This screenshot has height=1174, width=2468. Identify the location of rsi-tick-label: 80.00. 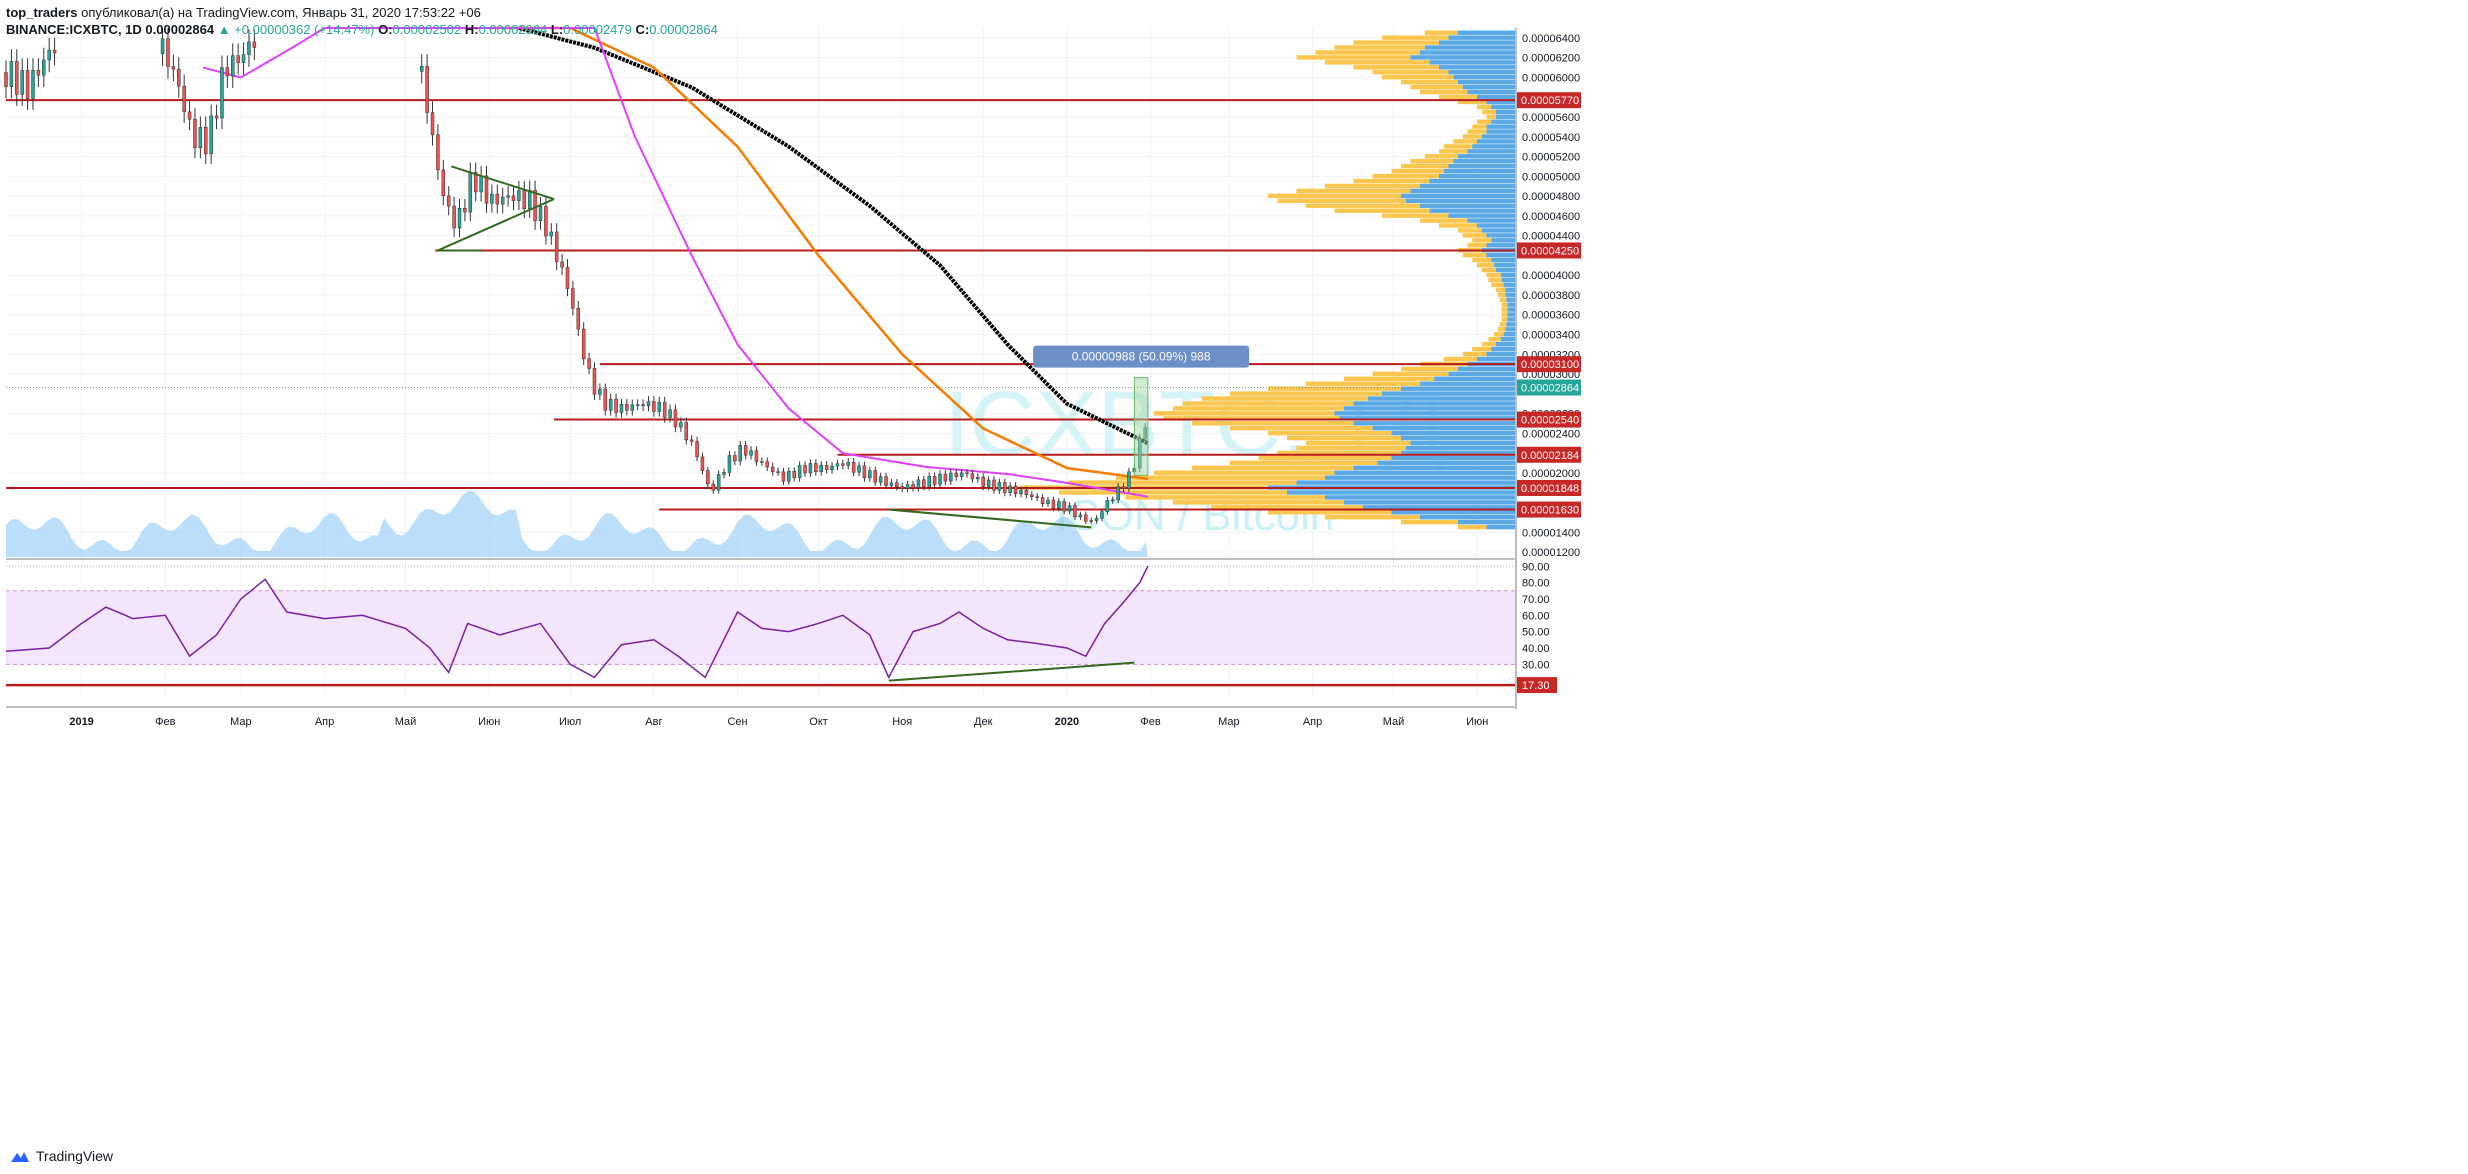
(1536, 584).